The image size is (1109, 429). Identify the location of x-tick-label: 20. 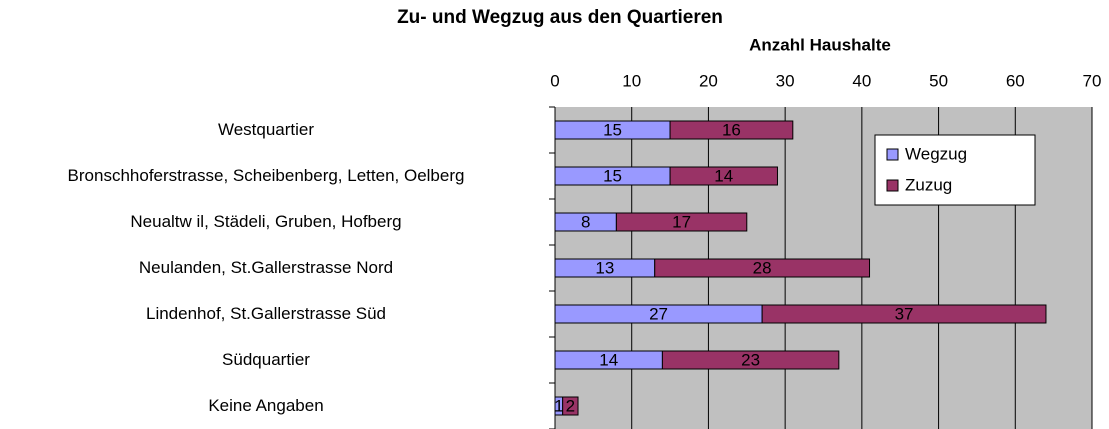
(708, 80).